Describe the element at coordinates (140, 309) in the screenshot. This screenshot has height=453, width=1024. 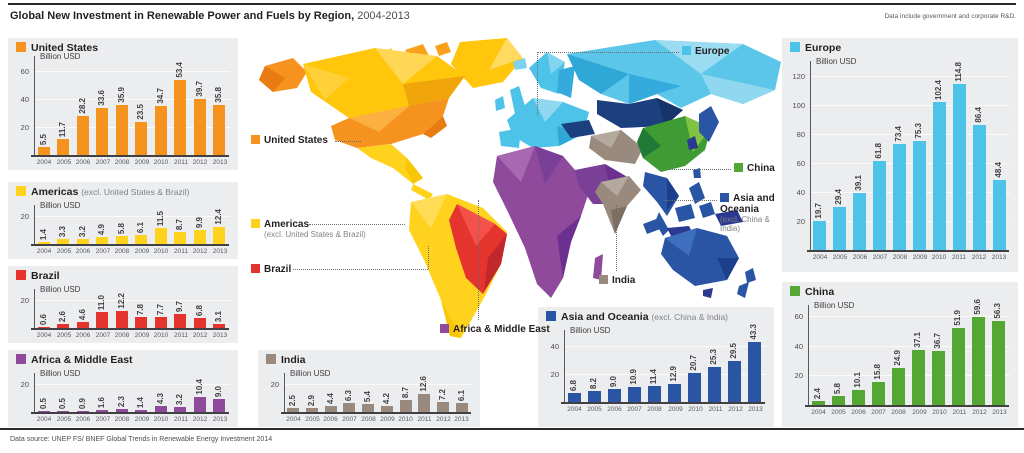
I see `bar-value-label: 7.8` at that location.